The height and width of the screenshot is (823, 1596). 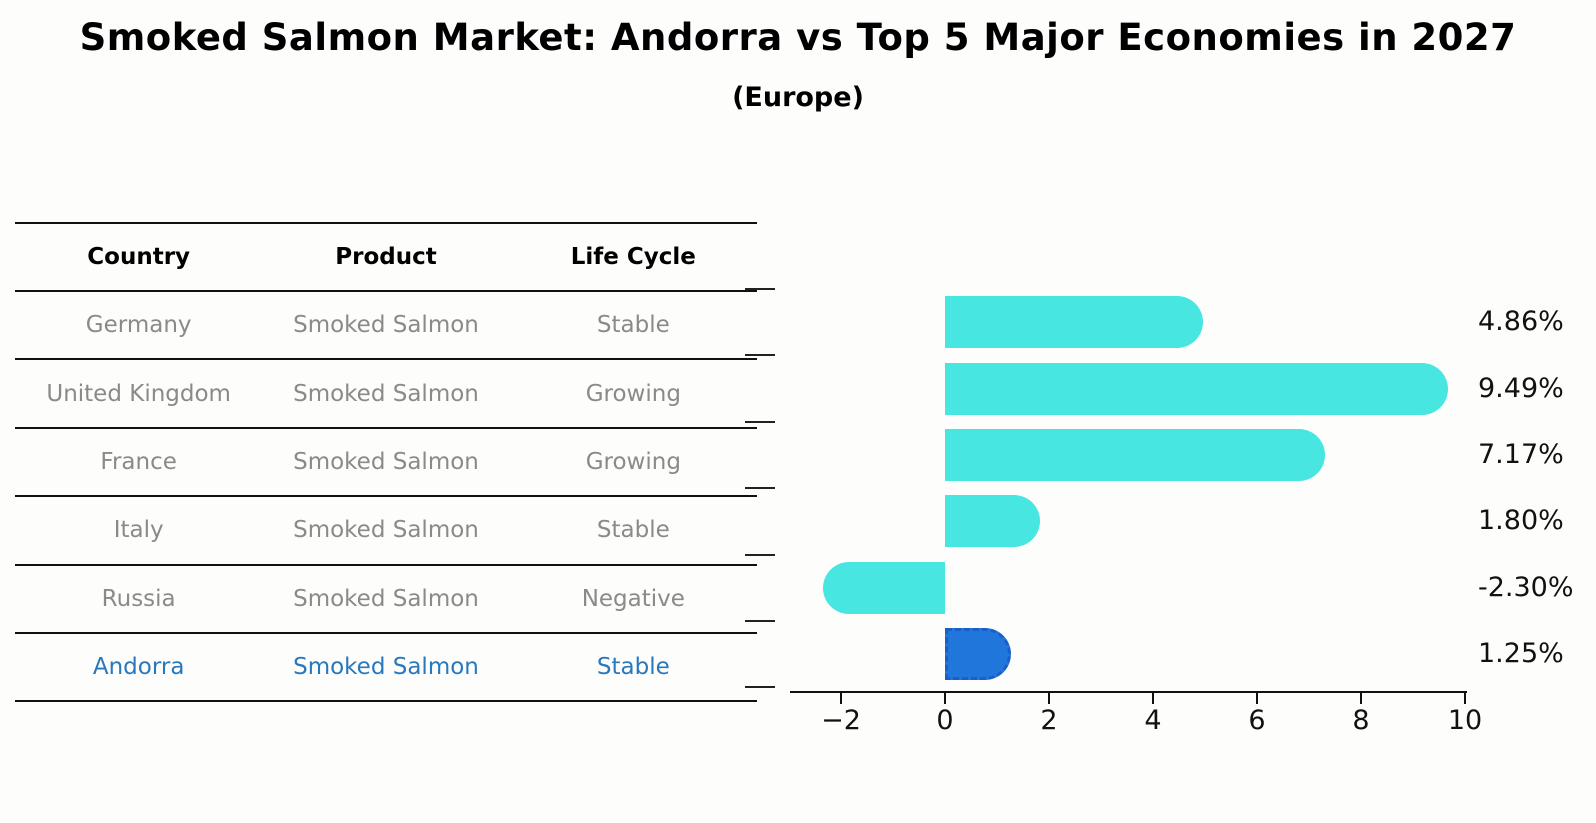 I want to click on table-row-italy: Italy Smoked Salmon Stable, so click(x=386, y=531).